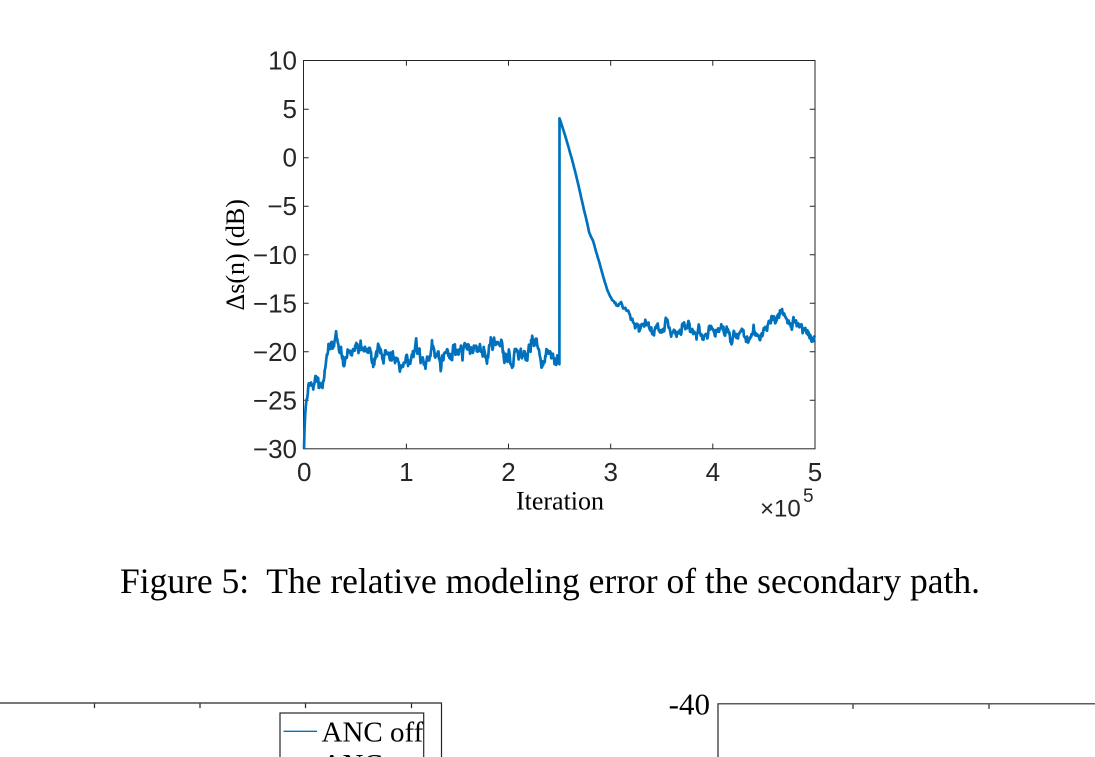  What do you see at coordinates (689, 704) in the screenshot?
I see `svg-text: -40` at bounding box center [689, 704].